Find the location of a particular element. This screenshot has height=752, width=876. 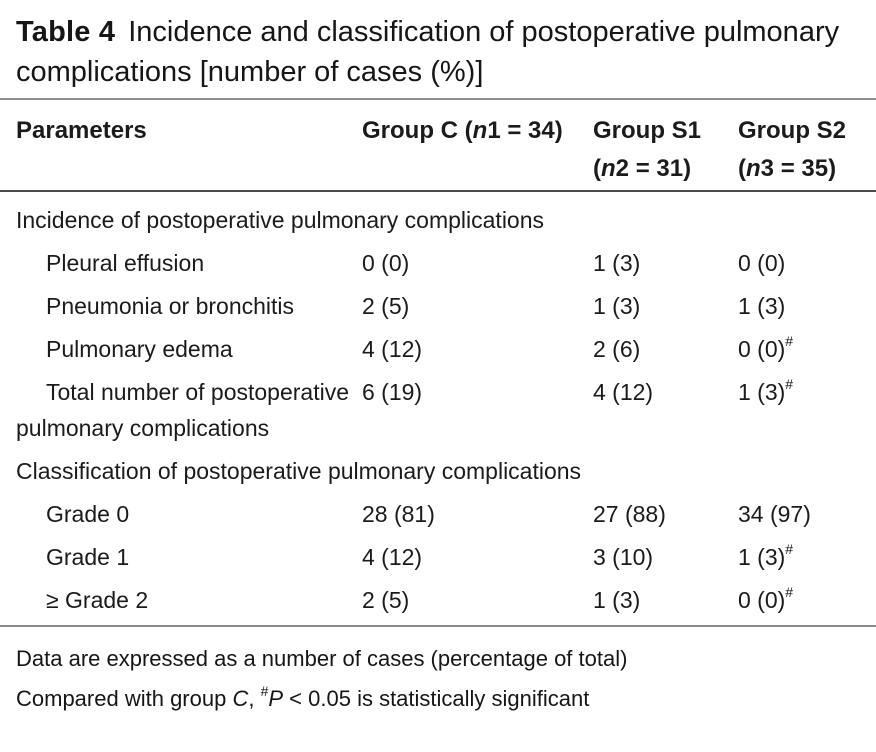

table-row-grade-1: Grade 1 4 (12) 3 (10) 1 (3)# is located at coordinates (438, 560).